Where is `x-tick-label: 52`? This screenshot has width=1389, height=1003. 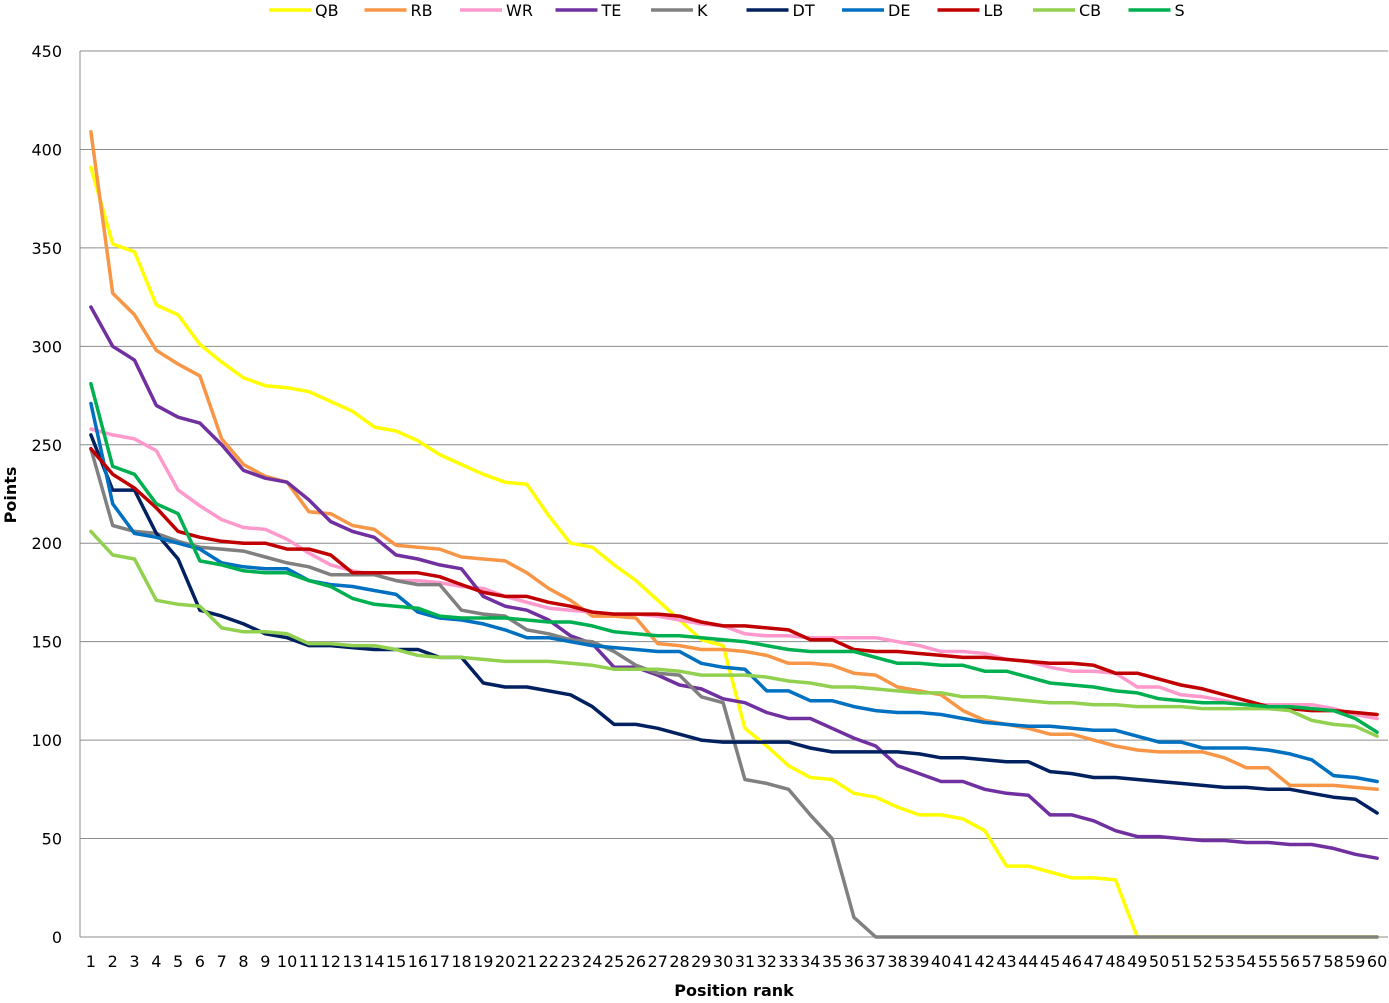 x-tick-label: 52 is located at coordinates (1203, 961).